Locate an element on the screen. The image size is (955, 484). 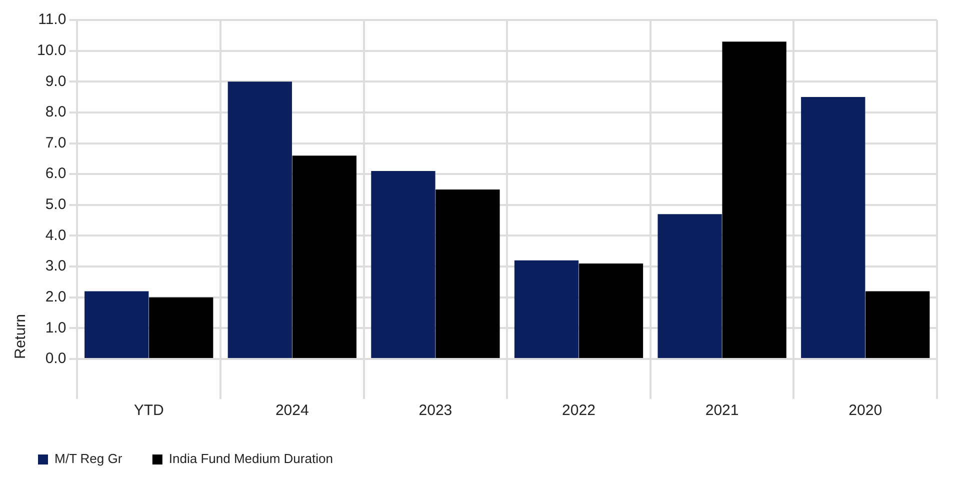
y-tick-label: 5.0 is located at coordinates (55, 205).